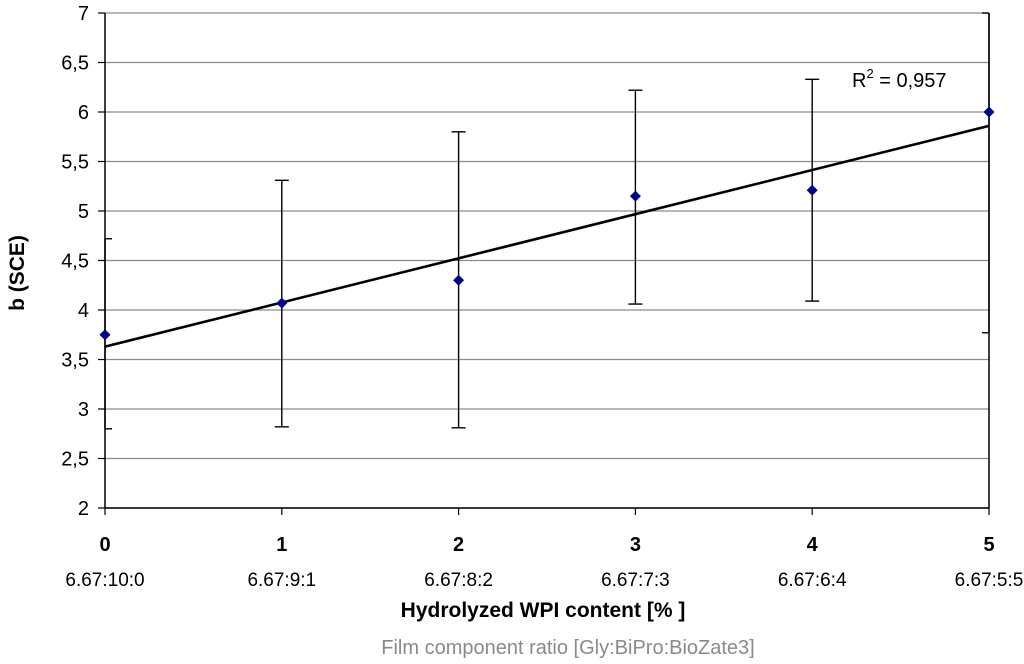 Image resolution: width=1024 pixels, height=664 pixels. I want to click on r-squared-letter: R, so click(859, 81).